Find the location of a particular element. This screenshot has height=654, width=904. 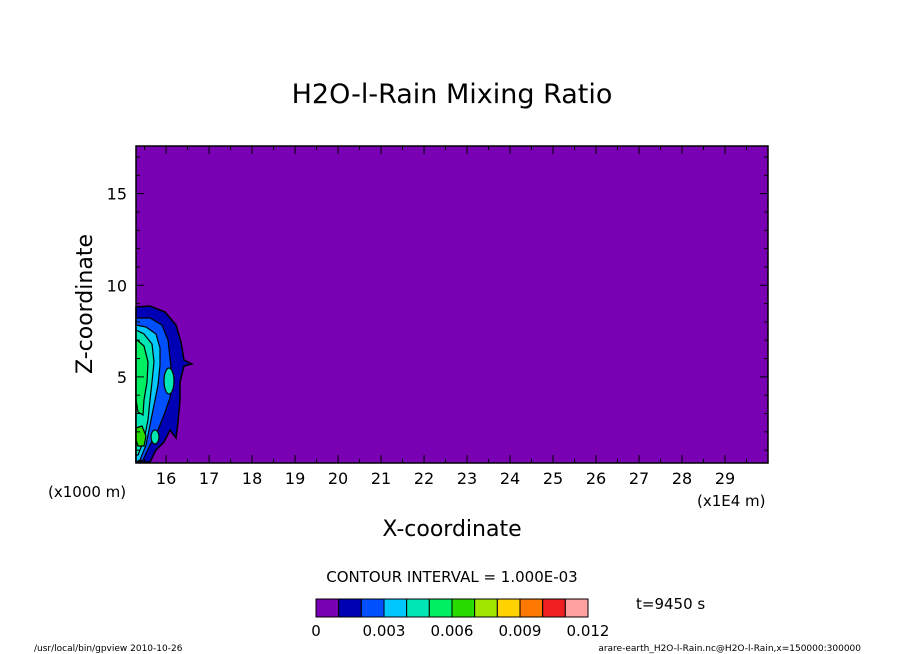

y-tick-label: 15 is located at coordinates (117, 194).